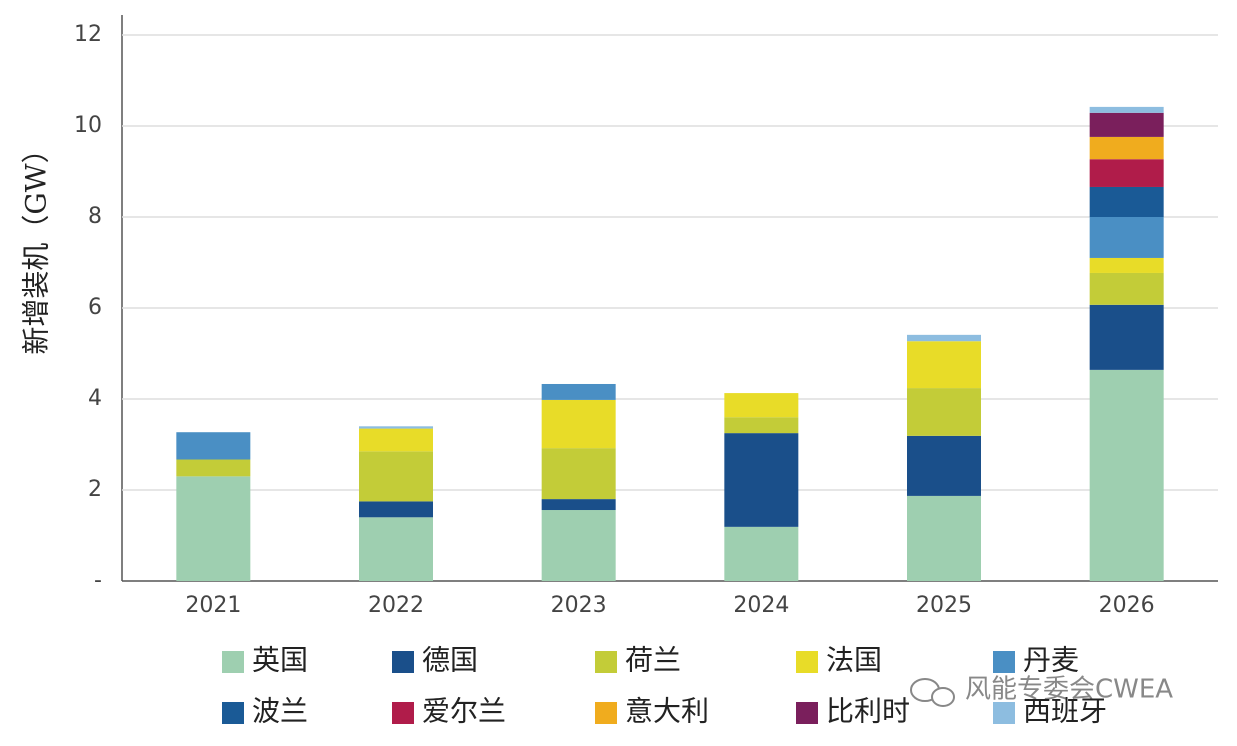 The width and height of the screenshot is (1237, 746). What do you see at coordinates (88, 34) in the screenshot?
I see `y-tick-label: 12` at bounding box center [88, 34].